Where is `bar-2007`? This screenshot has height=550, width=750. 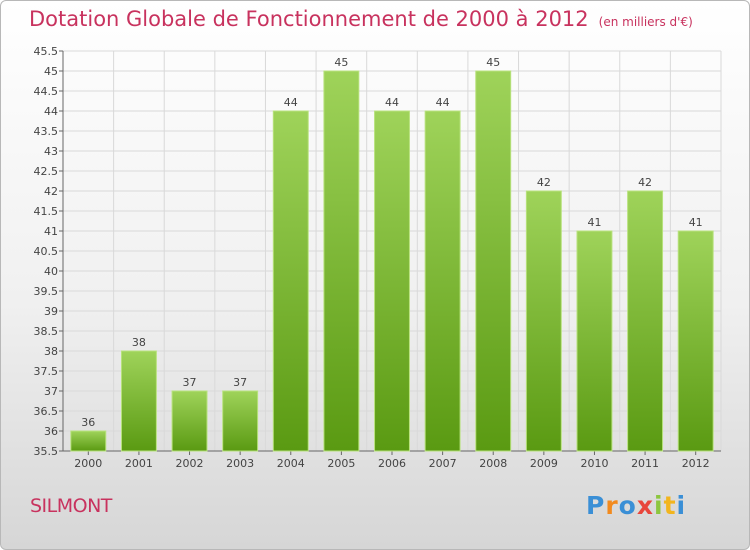 bar-2007 is located at coordinates (442, 281).